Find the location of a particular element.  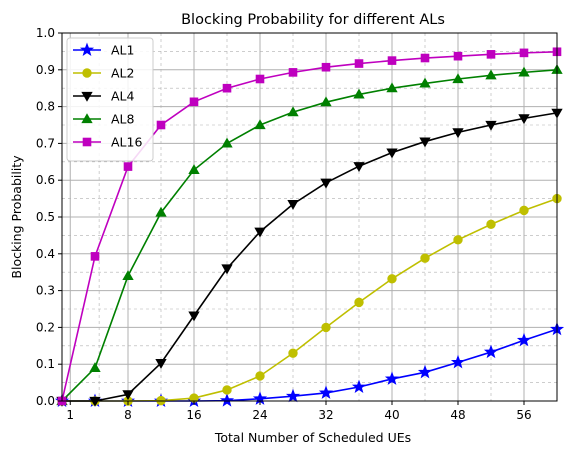

x-tick-label: 8 is located at coordinates (128, 415).